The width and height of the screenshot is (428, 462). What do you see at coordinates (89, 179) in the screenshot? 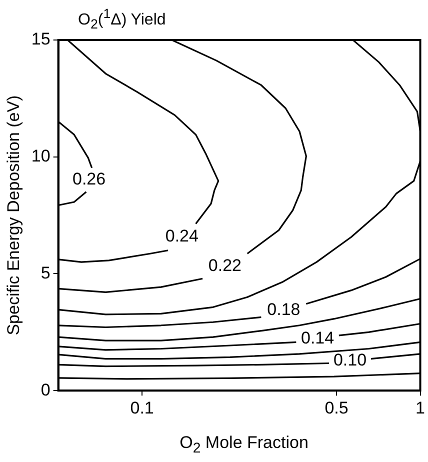
I see `series-label: 0.26` at bounding box center [89, 179].